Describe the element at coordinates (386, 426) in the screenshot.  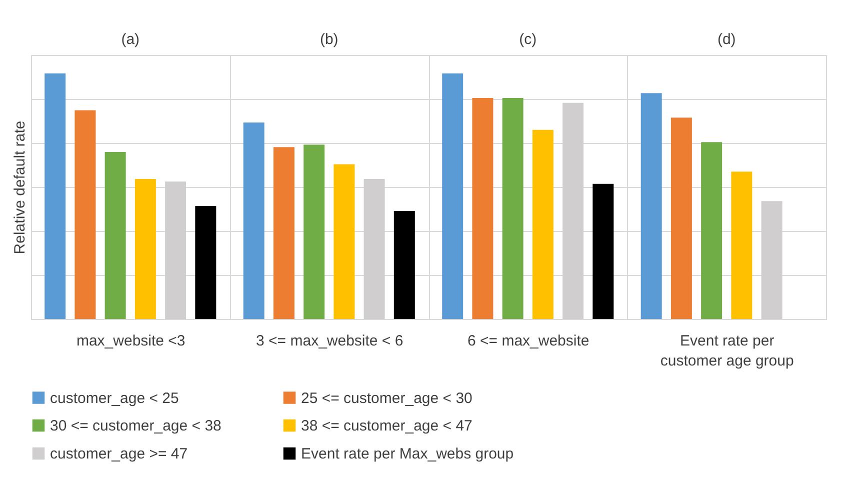
I see `legend-label: 38 <= customer_age < 47` at that location.